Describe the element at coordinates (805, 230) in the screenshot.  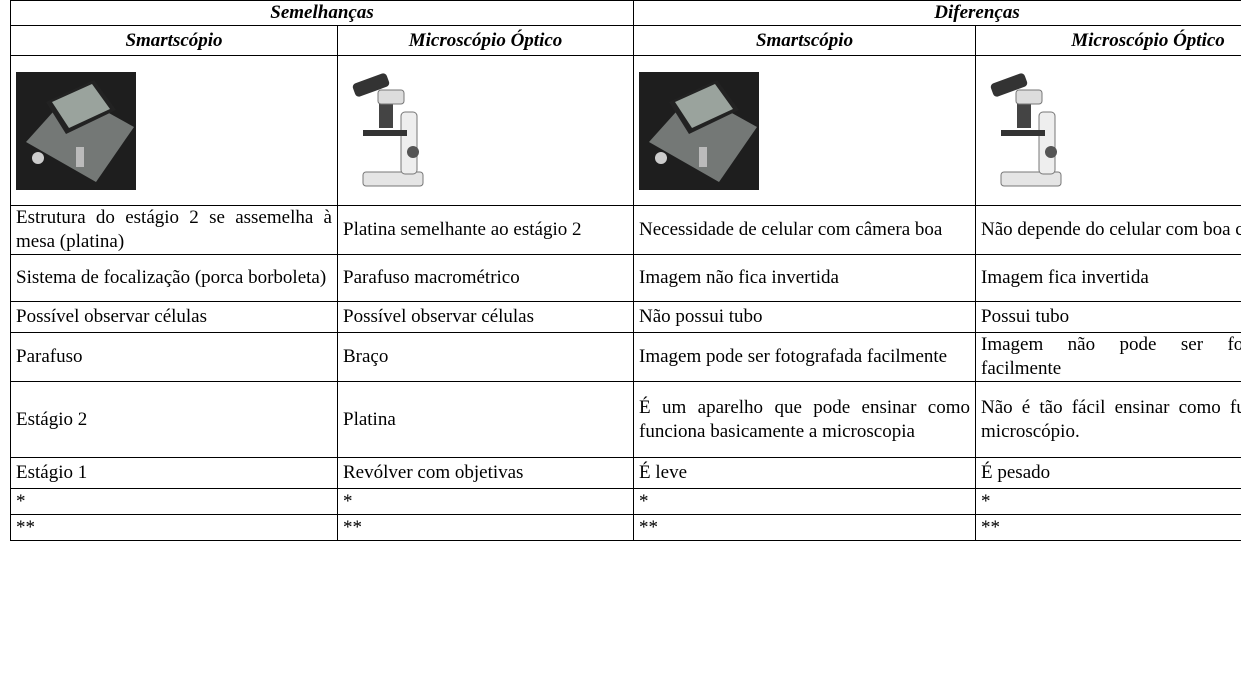
I see `table-cell: Necessidade de celular com câmera boa` at that location.